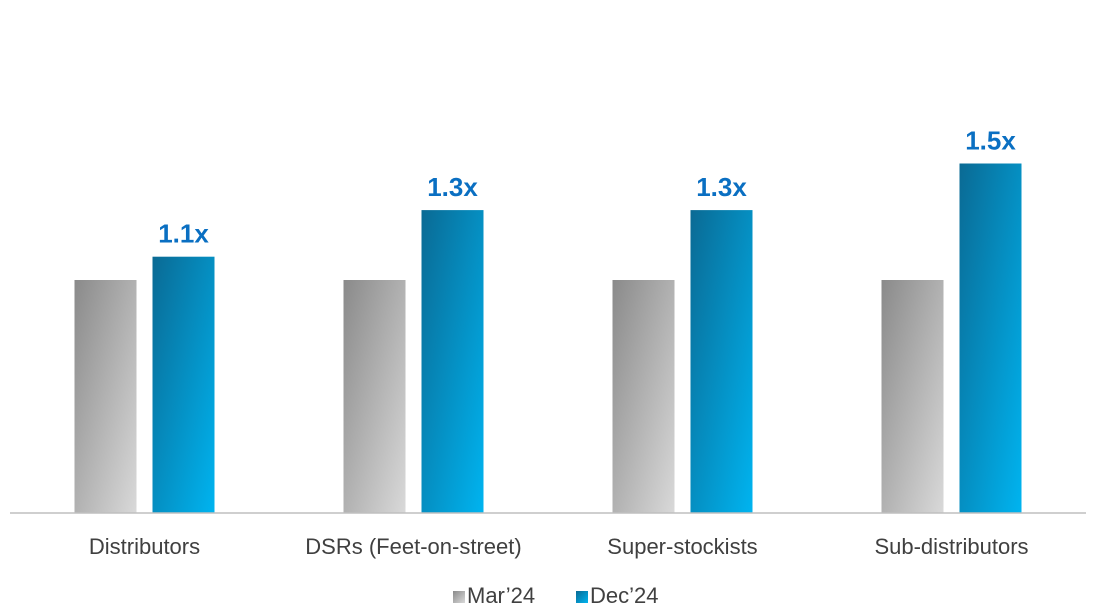 The height and width of the screenshot is (614, 1096). Describe the element at coordinates (452, 187) in the screenshot. I see `data-label-dsrs-feet-on-street: 1.3x` at that location.